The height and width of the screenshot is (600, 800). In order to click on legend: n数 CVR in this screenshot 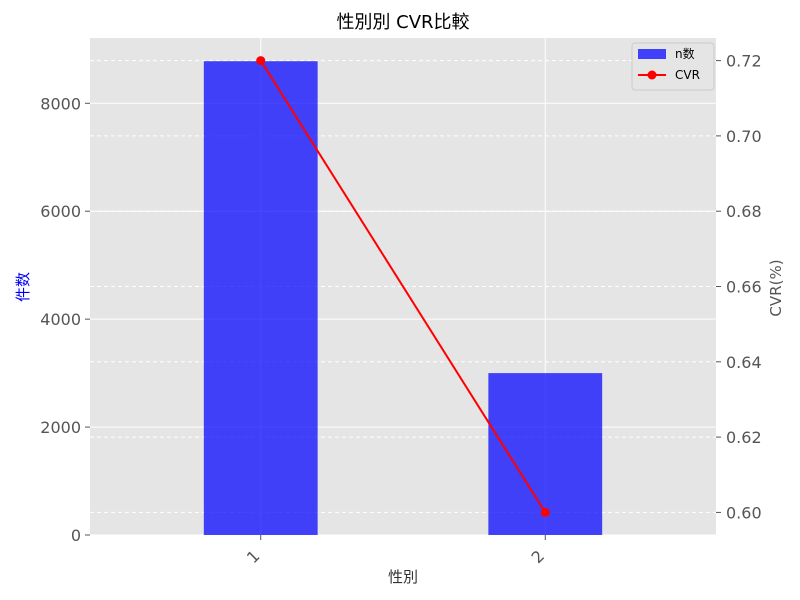, I will do `click(673, 66)`.